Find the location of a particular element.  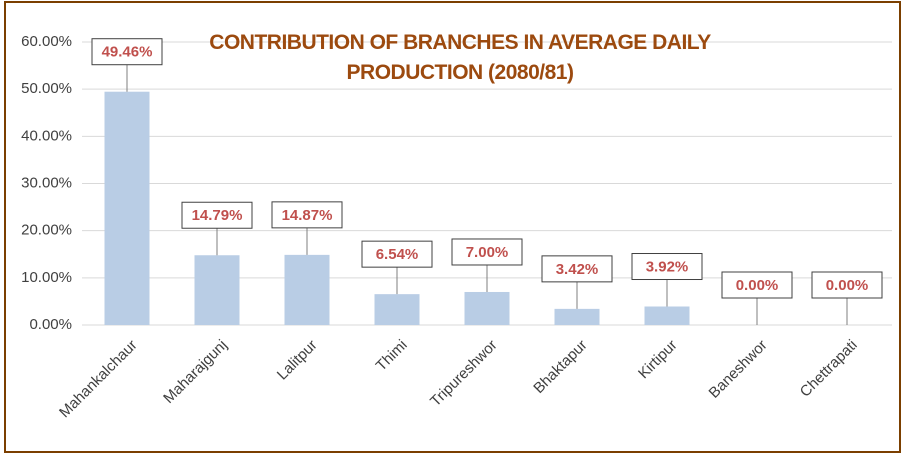

data-label: 7.00% is located at coordinates (487, 252).